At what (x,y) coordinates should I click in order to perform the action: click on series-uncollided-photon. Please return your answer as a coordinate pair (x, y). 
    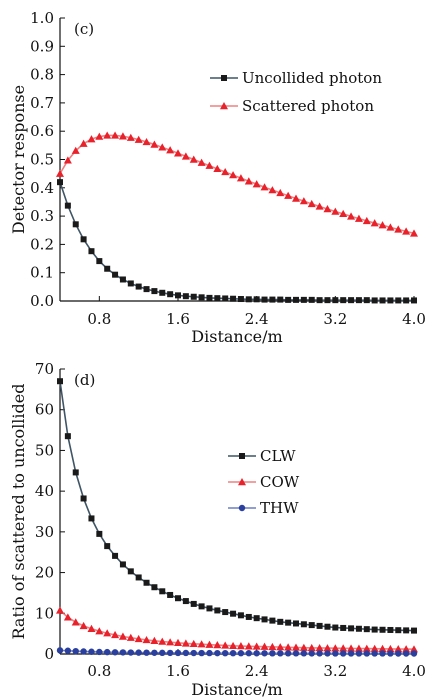
    Looking at the image, I should click on (237, 241).